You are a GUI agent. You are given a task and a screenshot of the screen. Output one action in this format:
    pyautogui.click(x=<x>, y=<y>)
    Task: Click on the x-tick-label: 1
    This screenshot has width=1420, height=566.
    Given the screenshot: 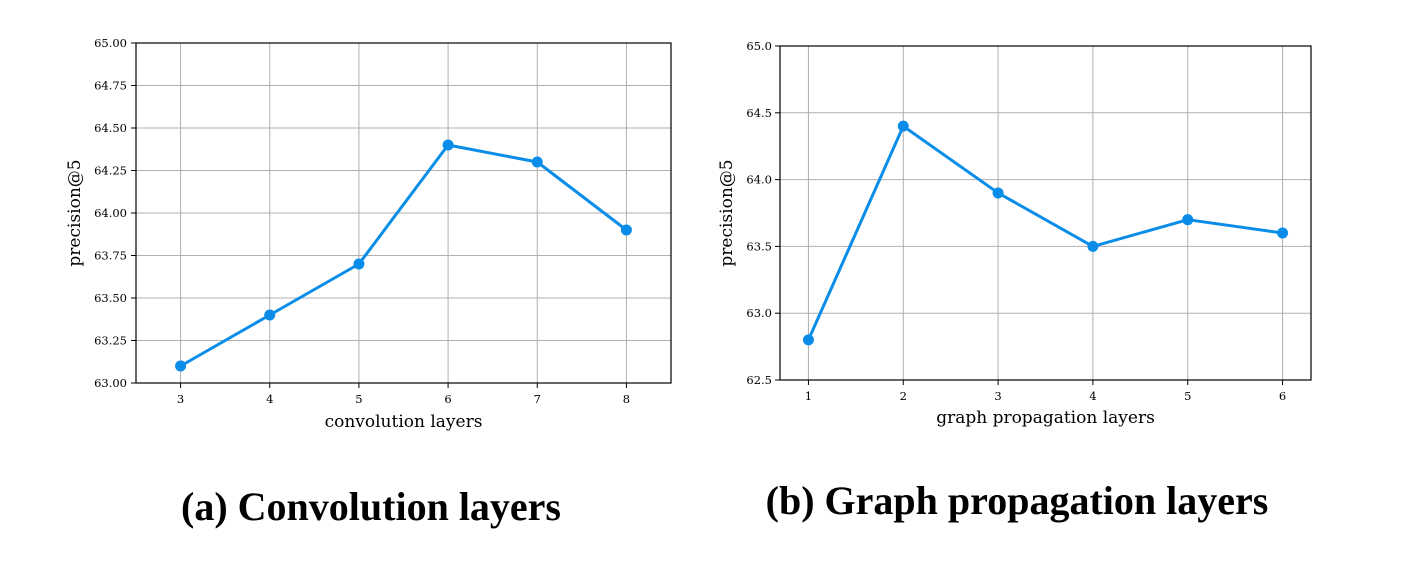 What is the action you would take?
    pyautogui.click(x=808, y=396)
    